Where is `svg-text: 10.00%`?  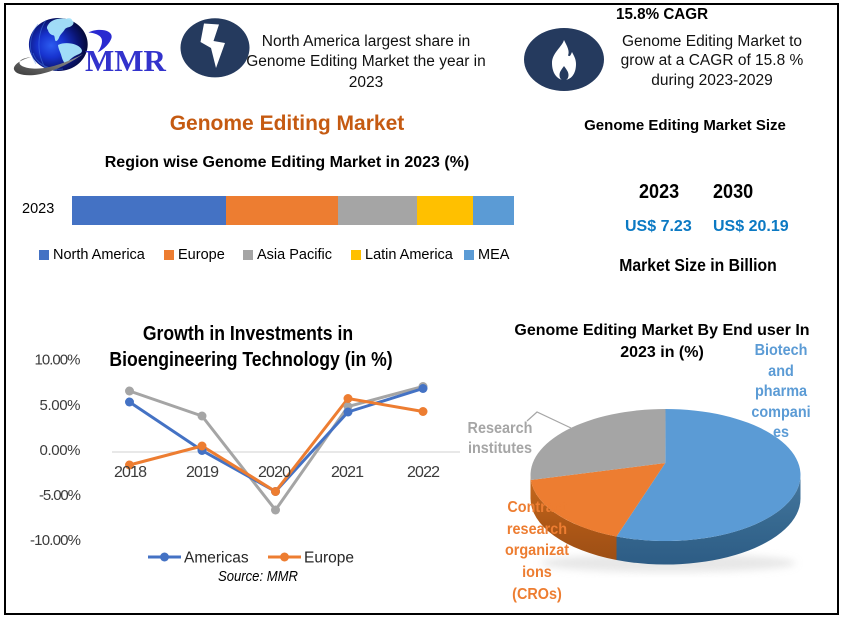
svg-text: 10.00% is located at coordinates (58, 360).